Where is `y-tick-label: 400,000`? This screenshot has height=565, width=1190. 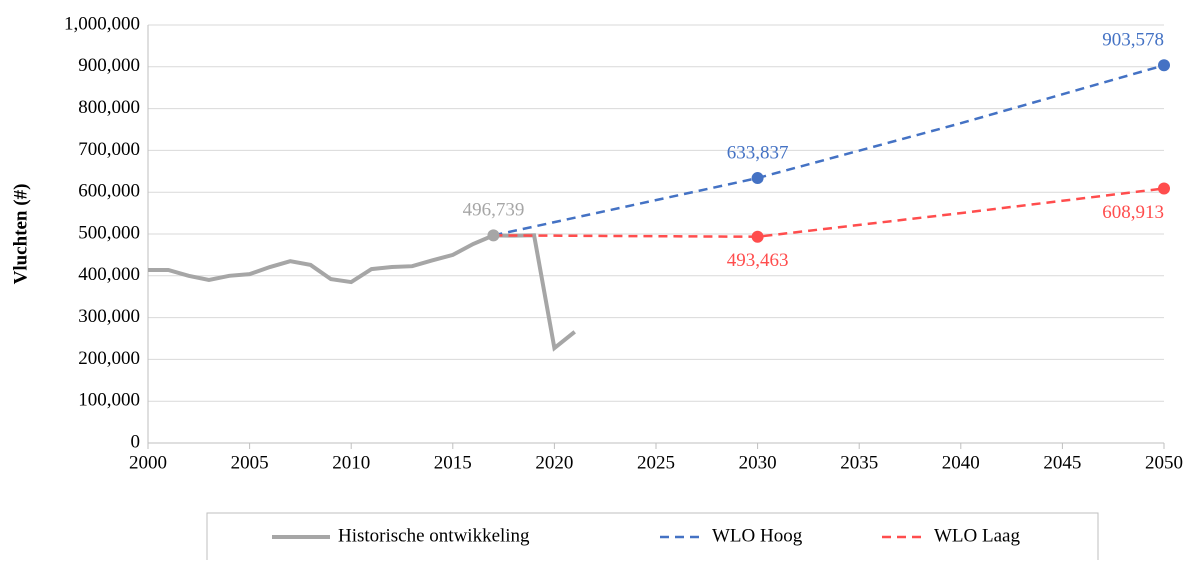
y-tick-label: 400,000 is located at coordinates (109, 274).